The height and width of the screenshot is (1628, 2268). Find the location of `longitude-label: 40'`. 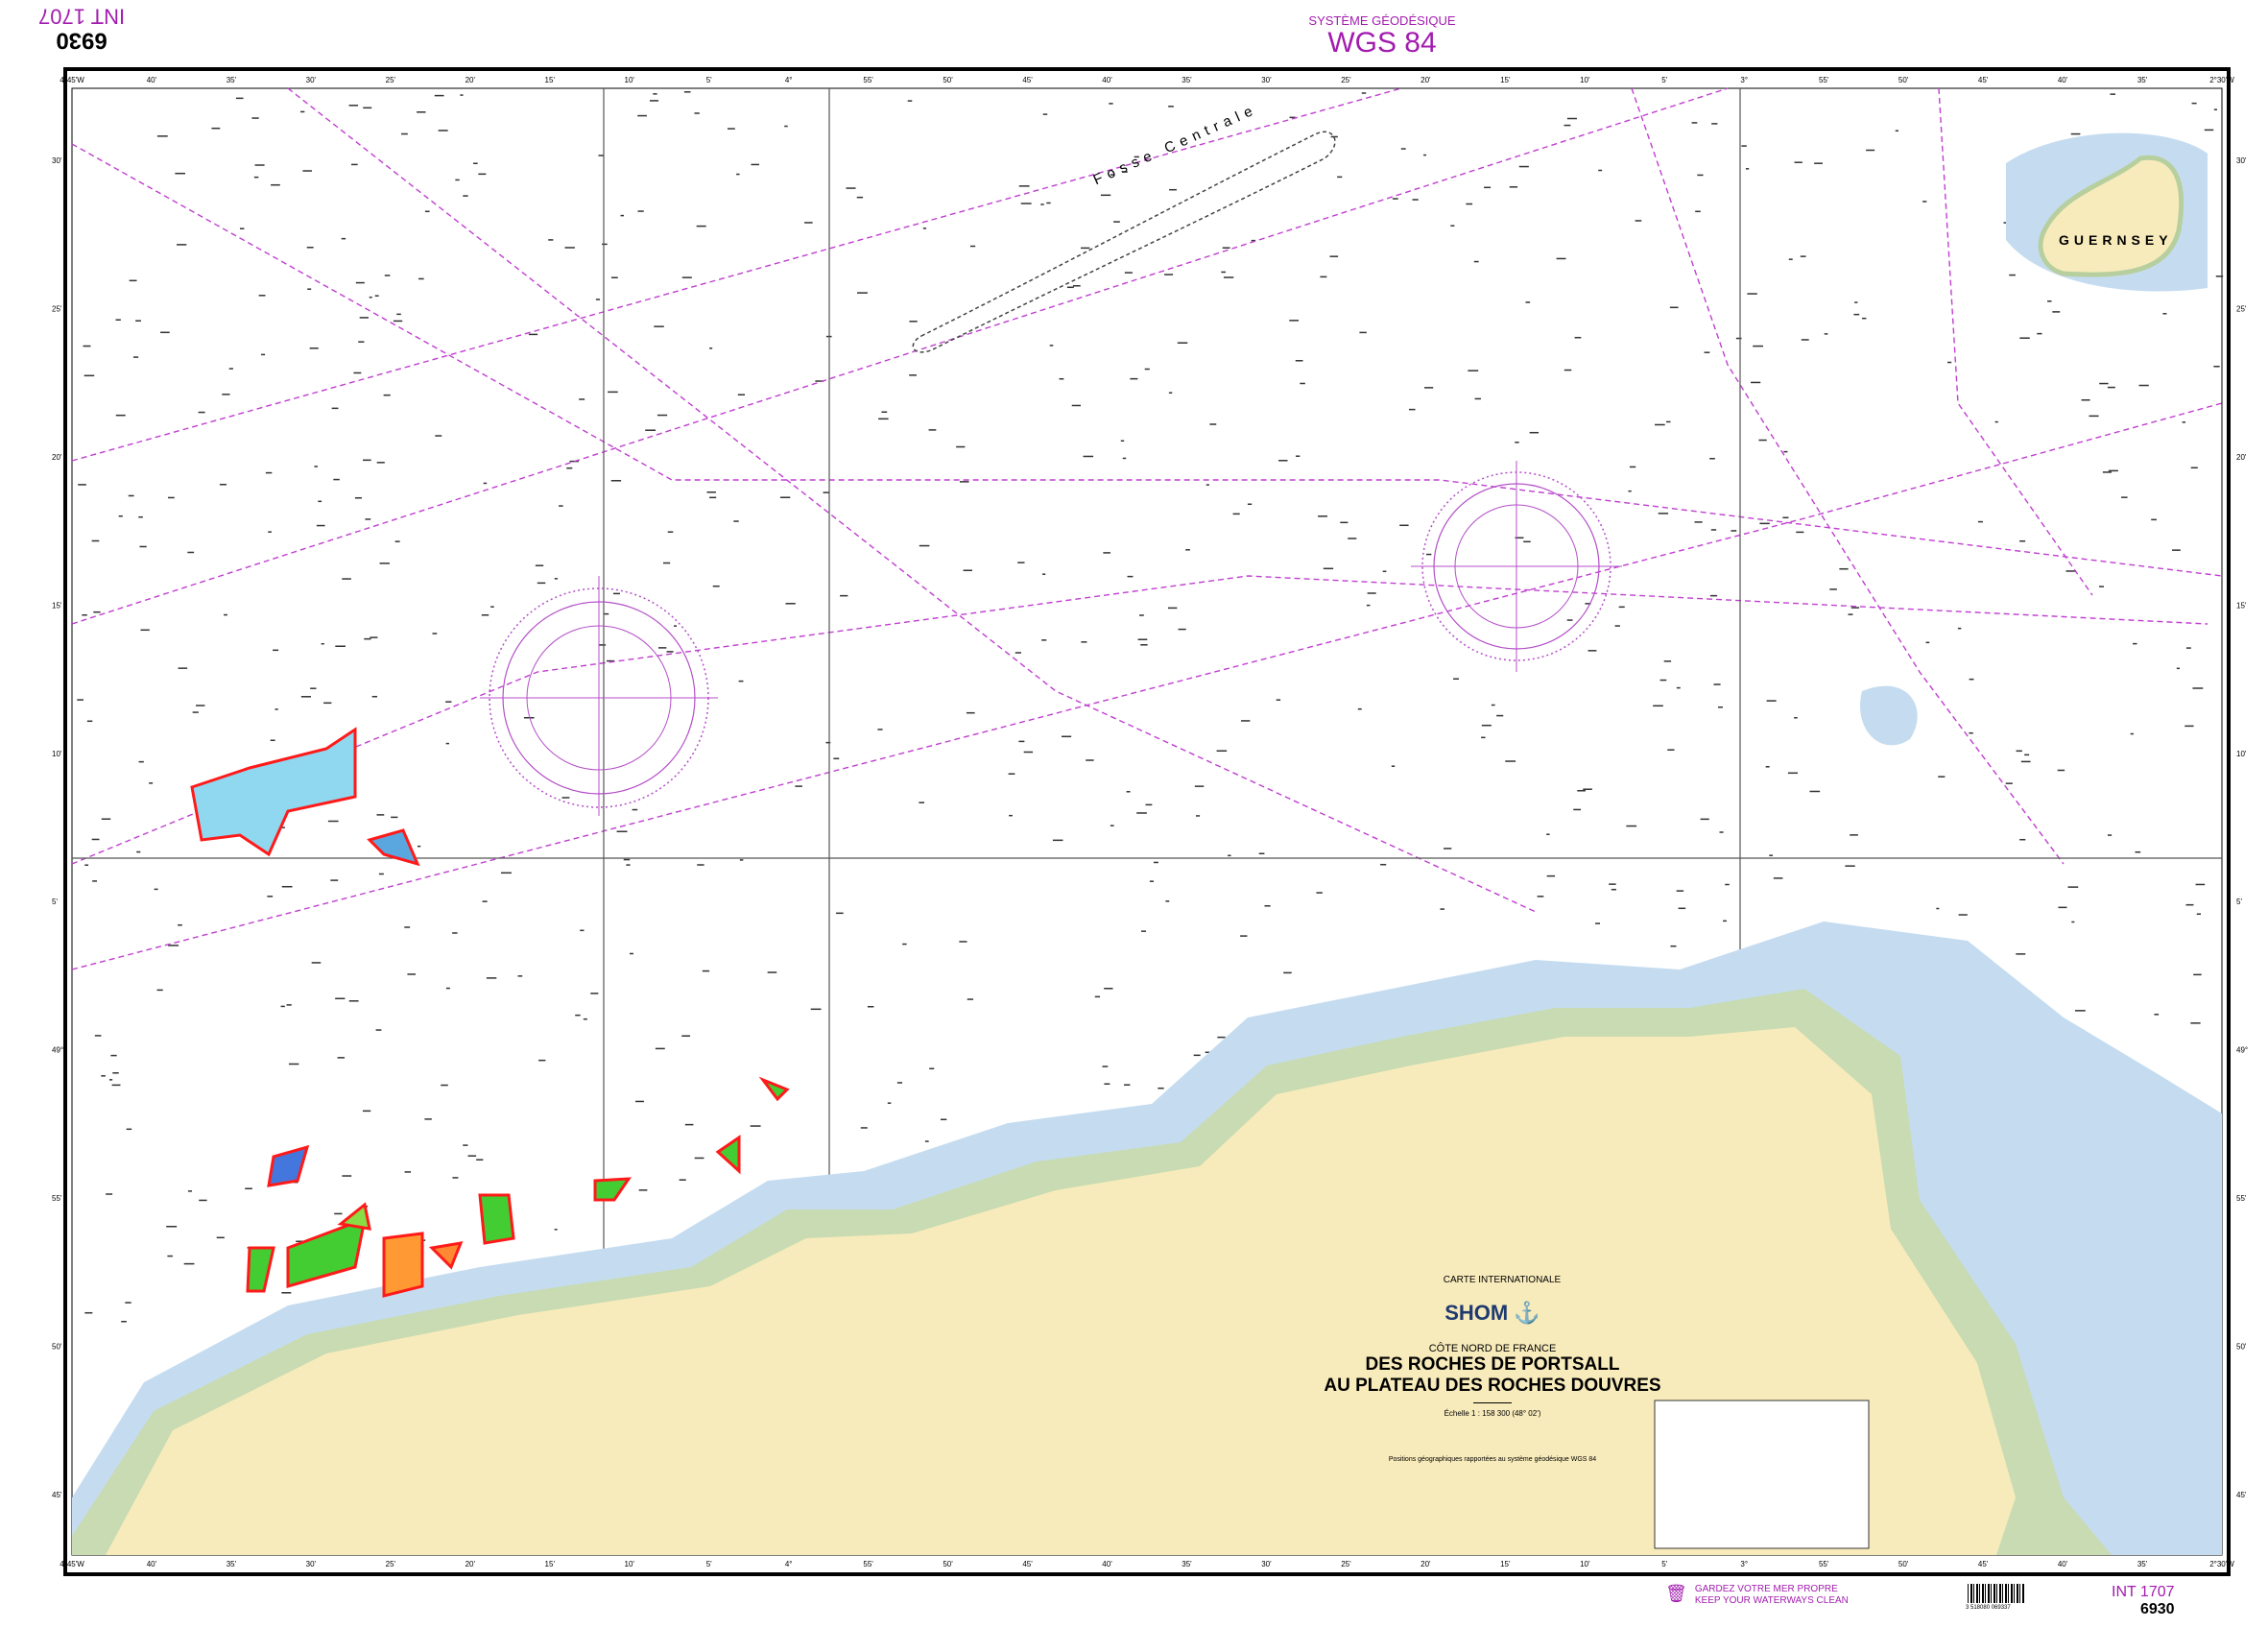

longitude-label: 40' is located at coordinates (2063, 80).